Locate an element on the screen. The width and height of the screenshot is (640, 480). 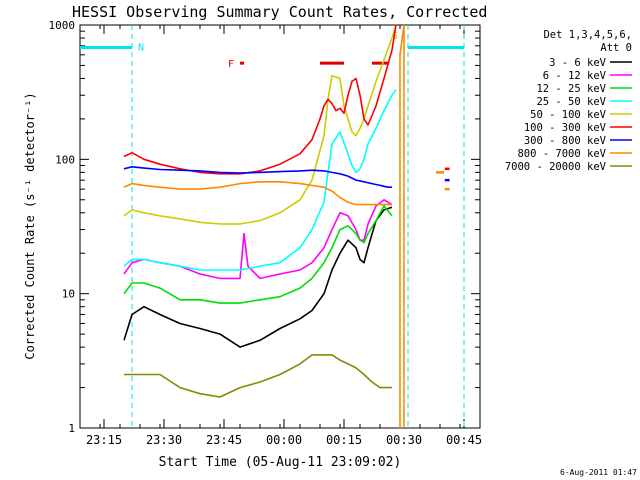
y-tick-label: 100 is located at coordinates (65, 159).